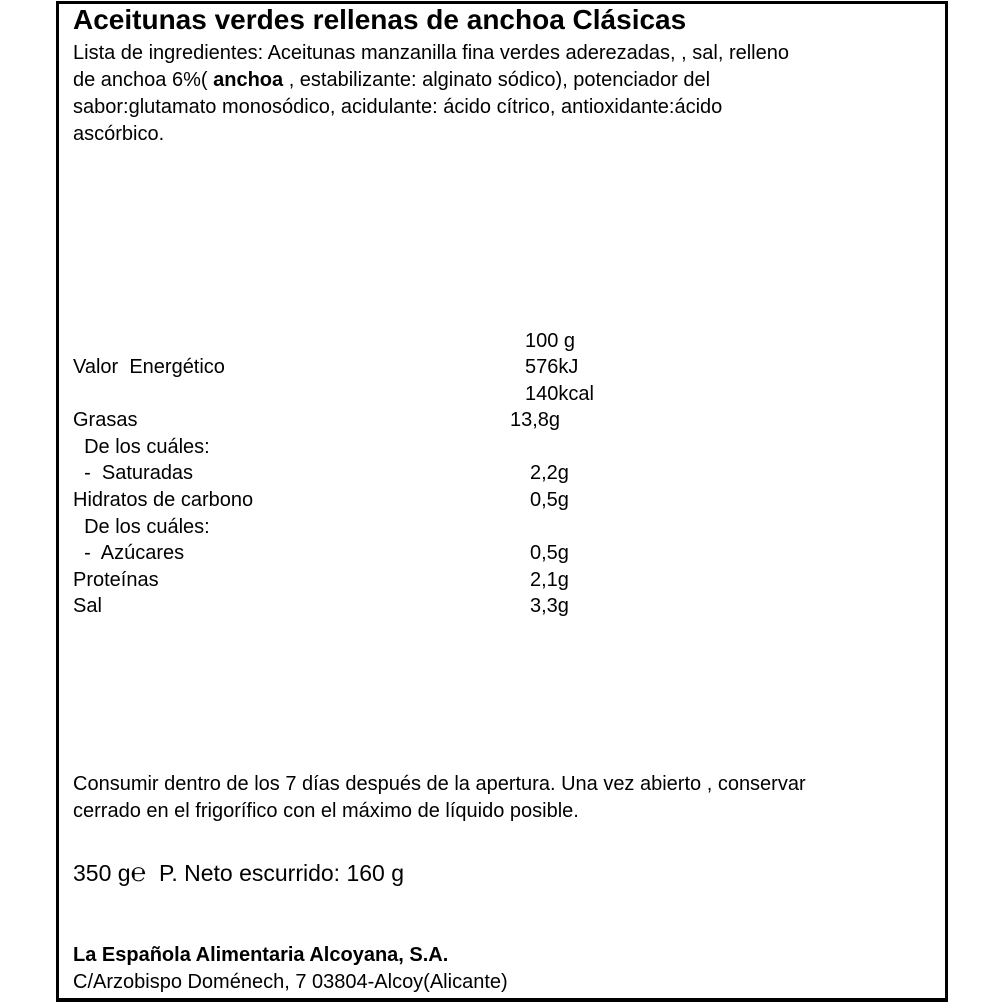  Describe the element at coordinates (105, 420) in the screenshot. I see `nutrition-label: Grasas` at that location.